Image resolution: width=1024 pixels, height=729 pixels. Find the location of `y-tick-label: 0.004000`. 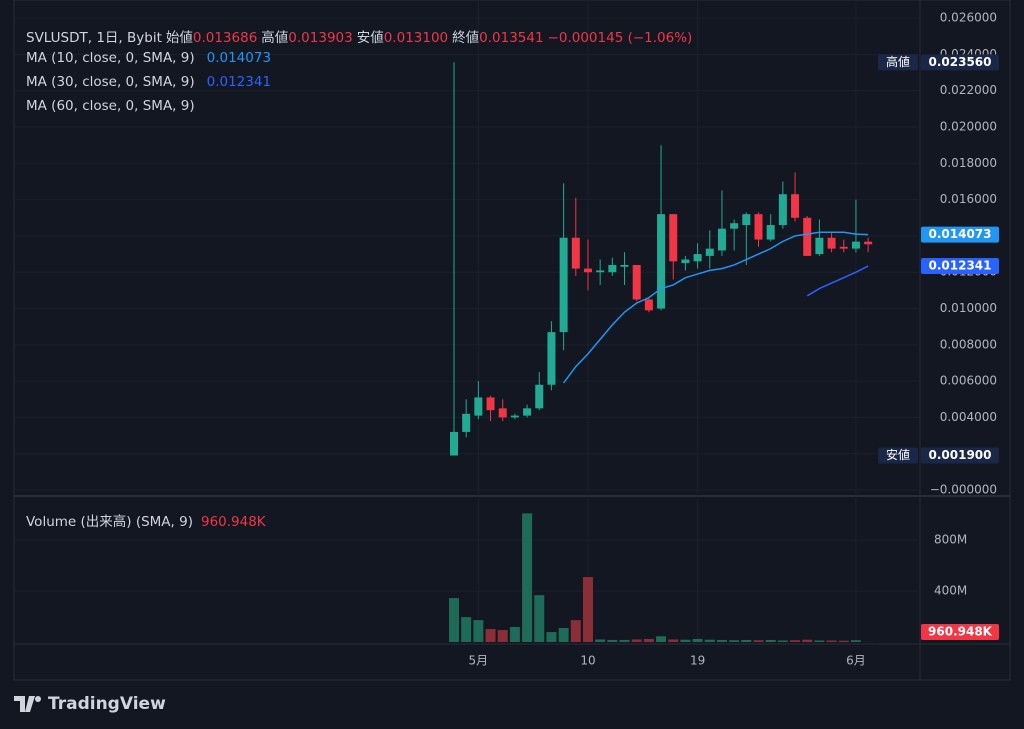

y-tick-label: 0.004000 is located at coordinates (968, 417).